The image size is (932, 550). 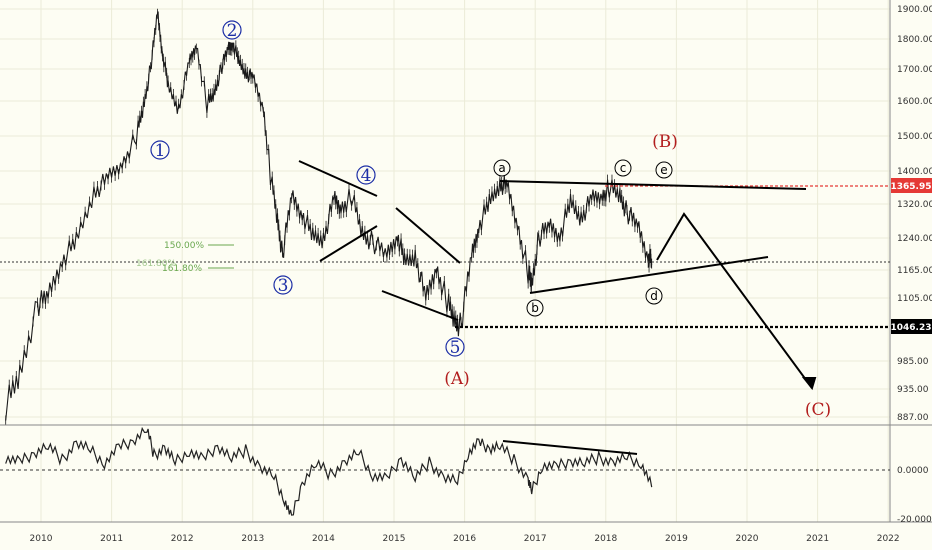 I want to click on time-tick-label: 2012, so click(x=182, y=539).